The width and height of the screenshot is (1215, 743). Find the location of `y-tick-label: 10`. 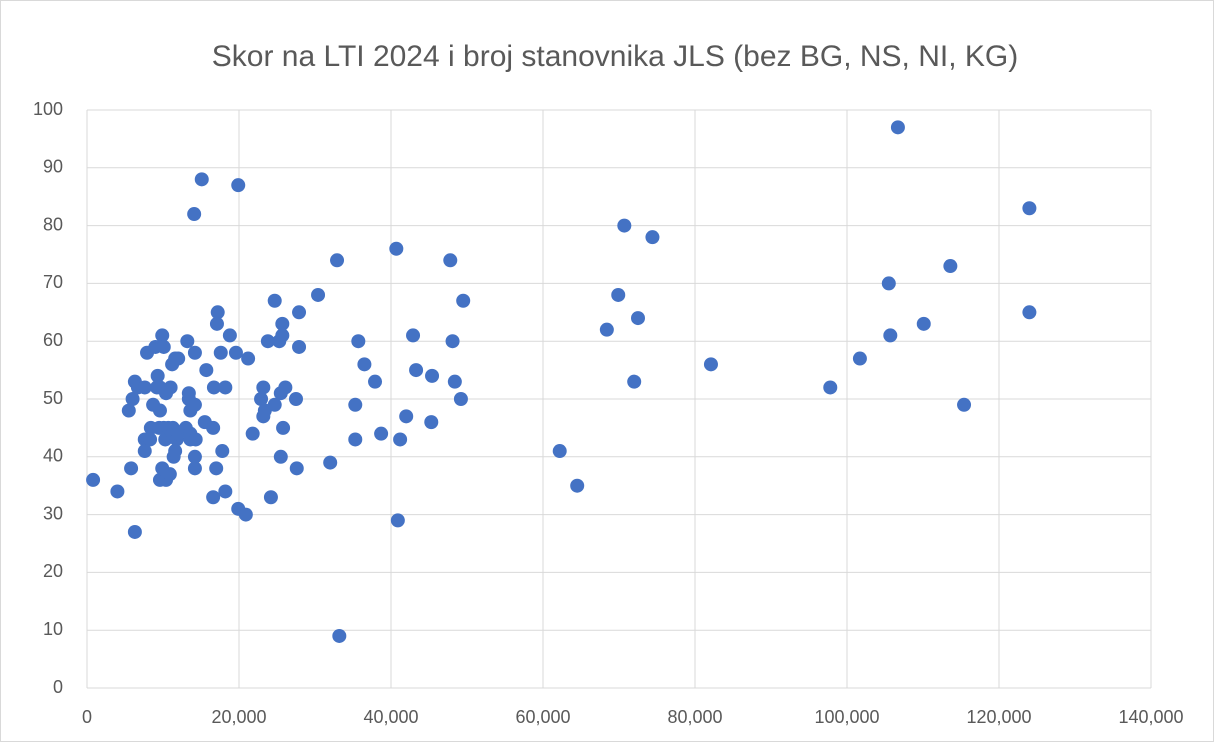

y-tick-label: 10 is located at coordinates (53, 629).